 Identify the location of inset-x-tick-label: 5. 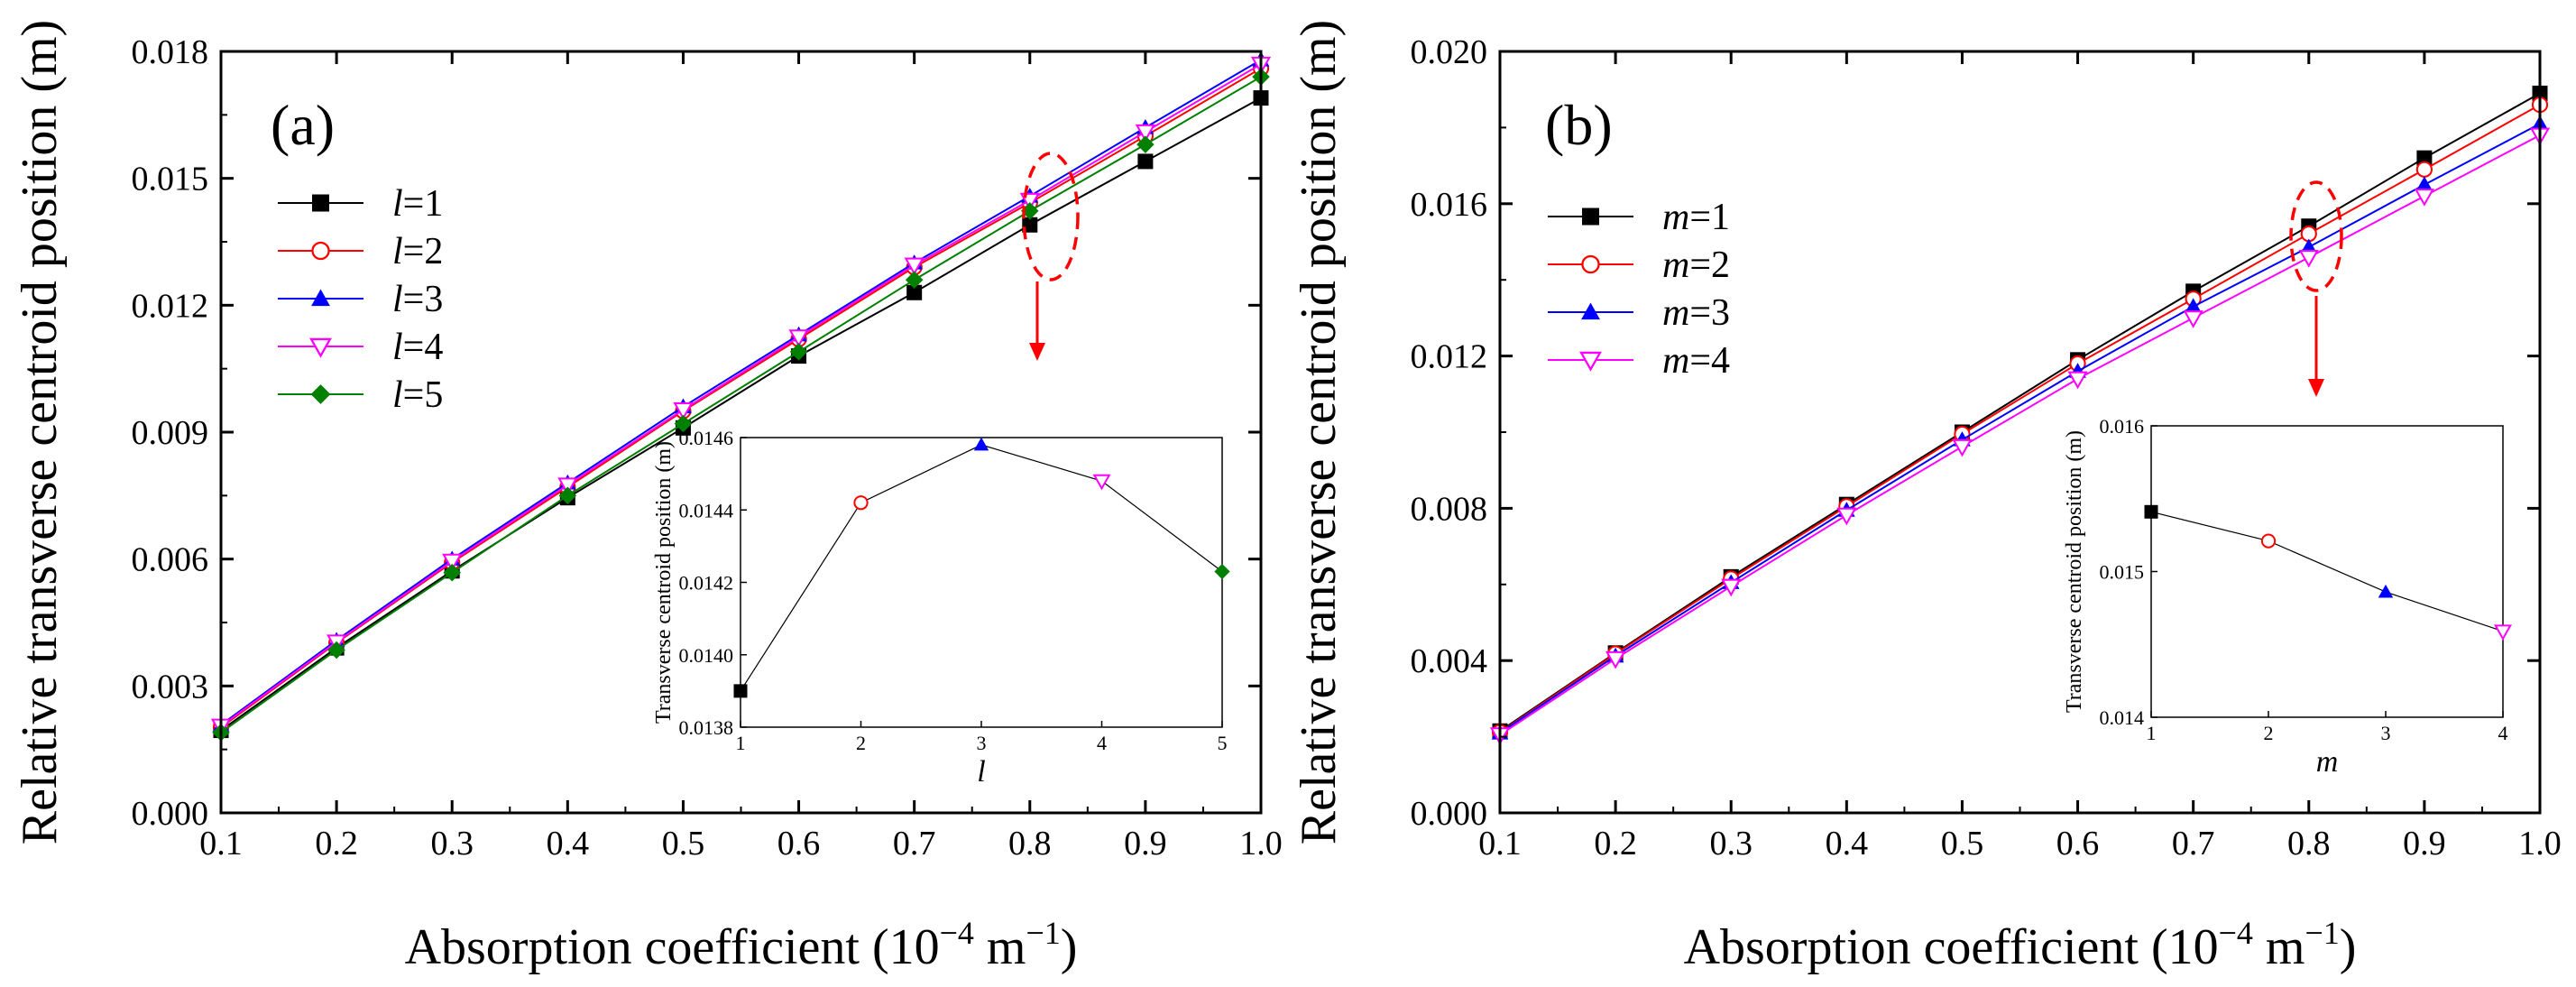
(1223, 743).